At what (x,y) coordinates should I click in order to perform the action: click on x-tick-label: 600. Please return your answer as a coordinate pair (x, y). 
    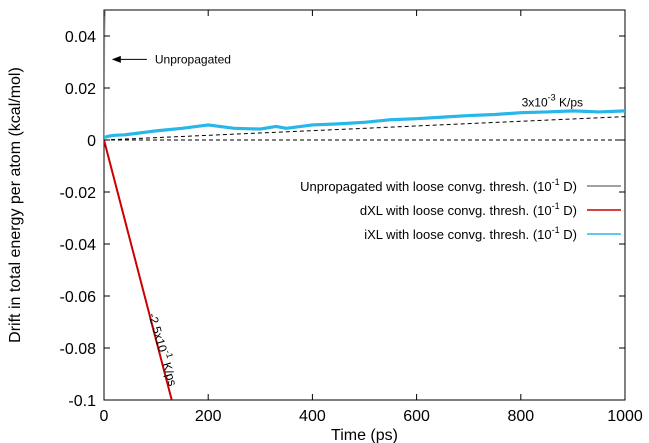
    Looking at the image, I should click on (416, 416).